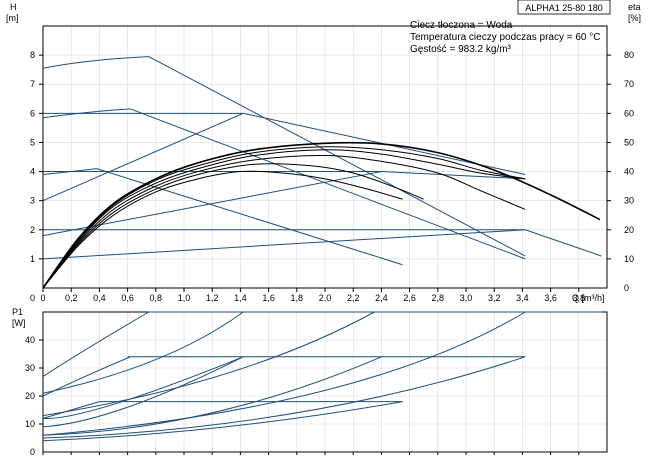 This screenshot has height=460, width=656. What do you see at coordinates (629, 84) in the screenshot?
I see `y2-tick-label: 70` at bounding box center [629, 84].